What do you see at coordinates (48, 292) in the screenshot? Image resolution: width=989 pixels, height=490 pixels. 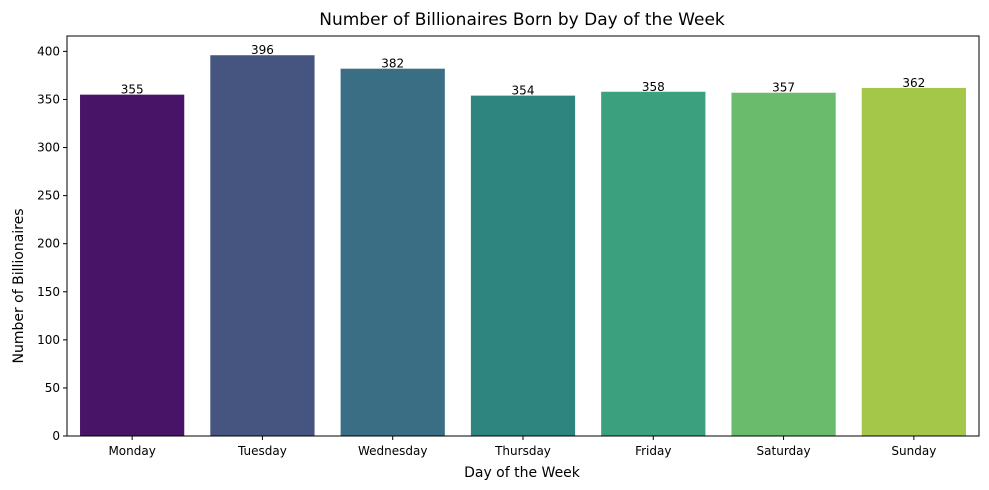 I see `y-tick-label-150: 150` at bounding box center [48, 292].